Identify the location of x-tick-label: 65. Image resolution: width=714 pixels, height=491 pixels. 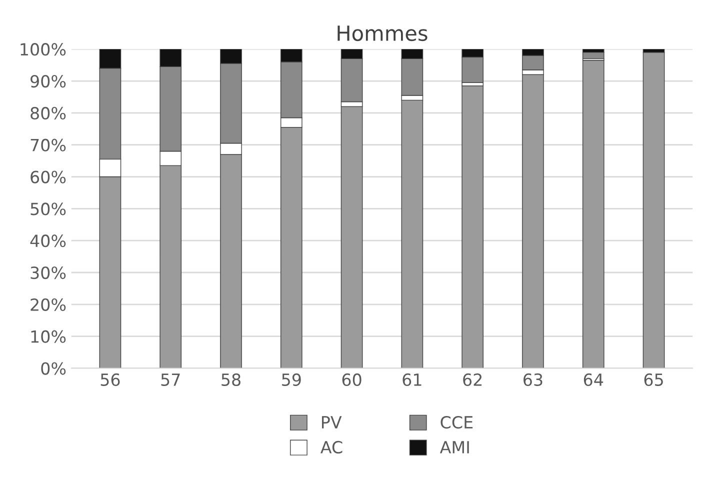
(653, 379).